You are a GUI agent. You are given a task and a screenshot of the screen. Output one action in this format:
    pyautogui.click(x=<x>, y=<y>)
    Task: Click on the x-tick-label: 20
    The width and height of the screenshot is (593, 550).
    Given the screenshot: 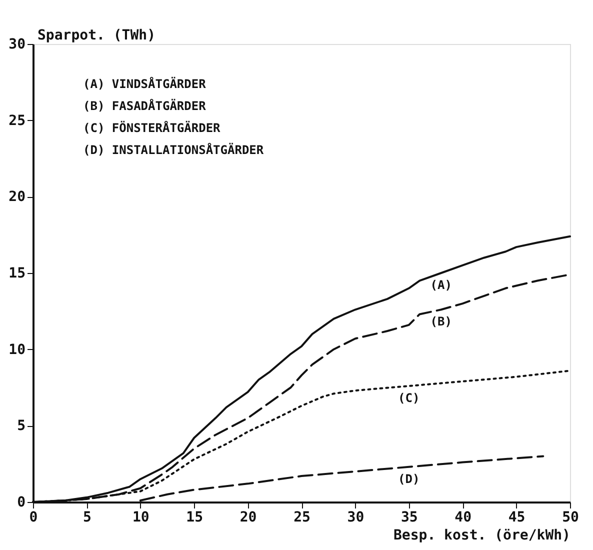 What is the action you would take?
    pyautogui.click(x=248, y=518)
    